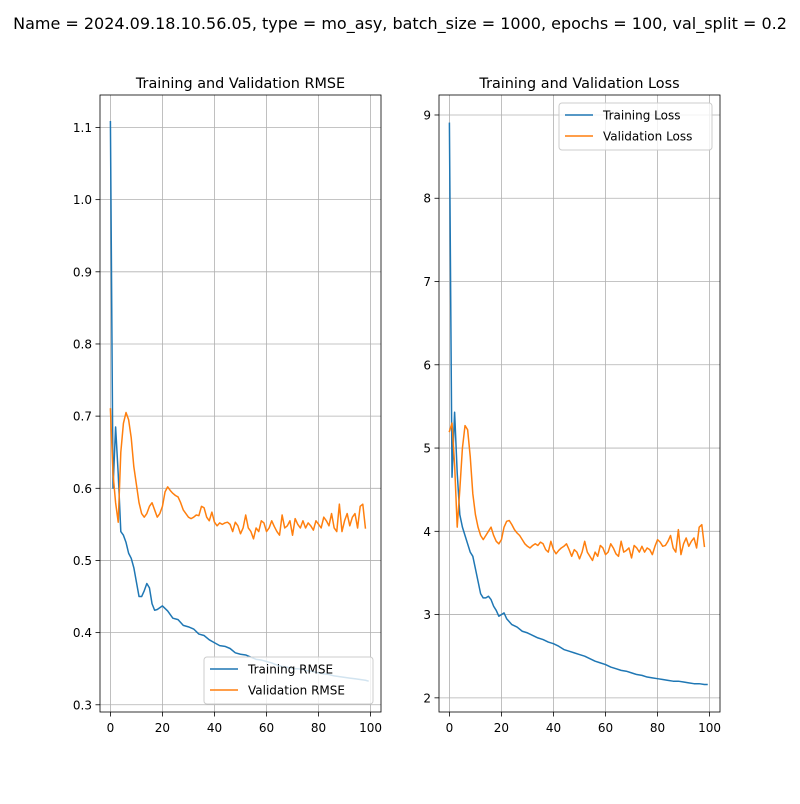 This screenshot has height=804, width=800. What do you see at coordinates (238, 474) in the screenshot?
I see `series-line-validation-rmse` at bounding box center [238, 474].